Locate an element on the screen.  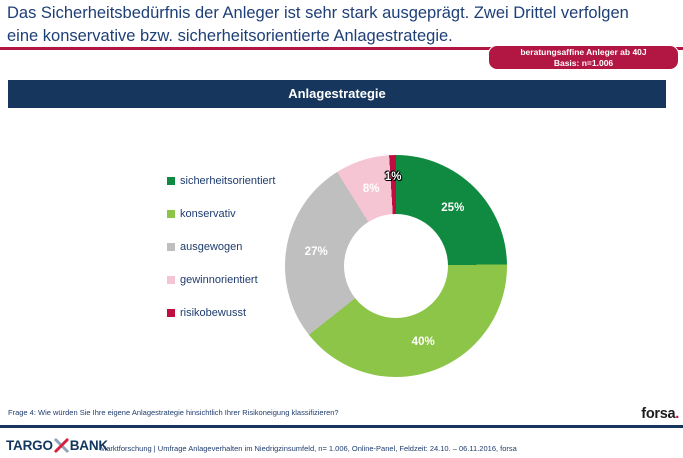
slice-label-konservativ: 40% is located at coordinates (423, 342).